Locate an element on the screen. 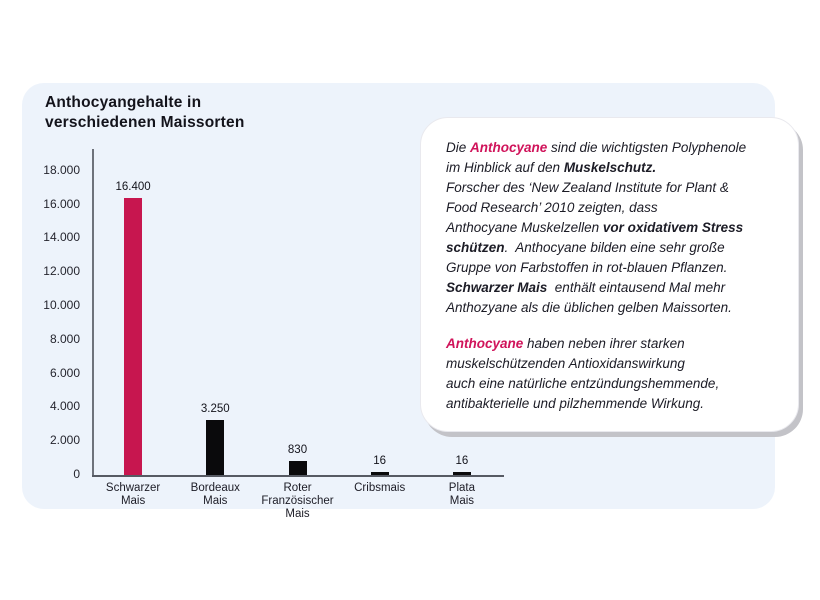  bar-category-label: Bordeaux Mais is located at coordinates (215, 494).